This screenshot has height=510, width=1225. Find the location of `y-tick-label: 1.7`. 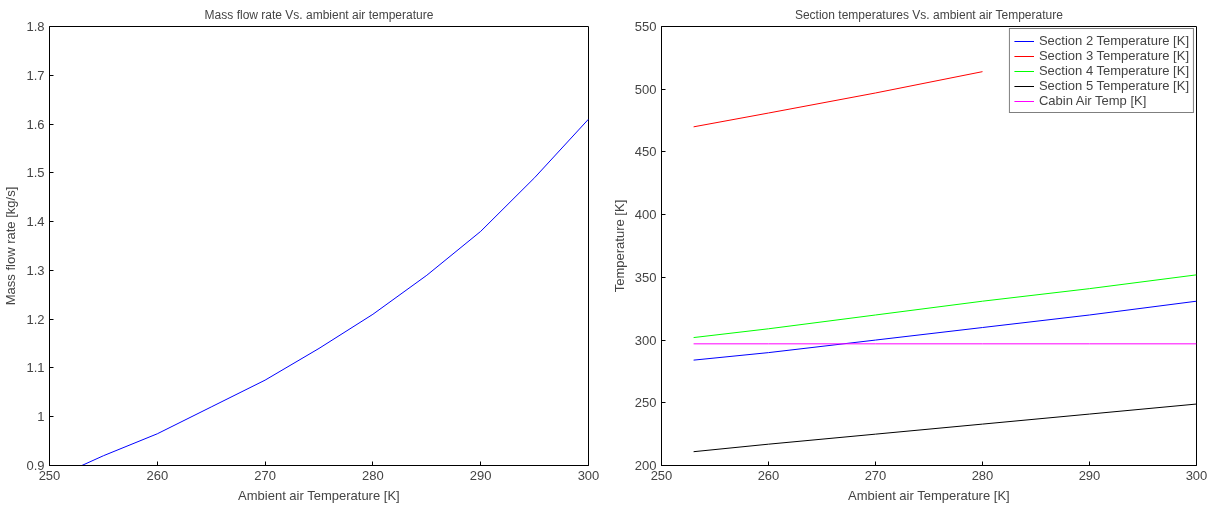

y-tick-label: 1.7 is located at coordinates (35, 75).